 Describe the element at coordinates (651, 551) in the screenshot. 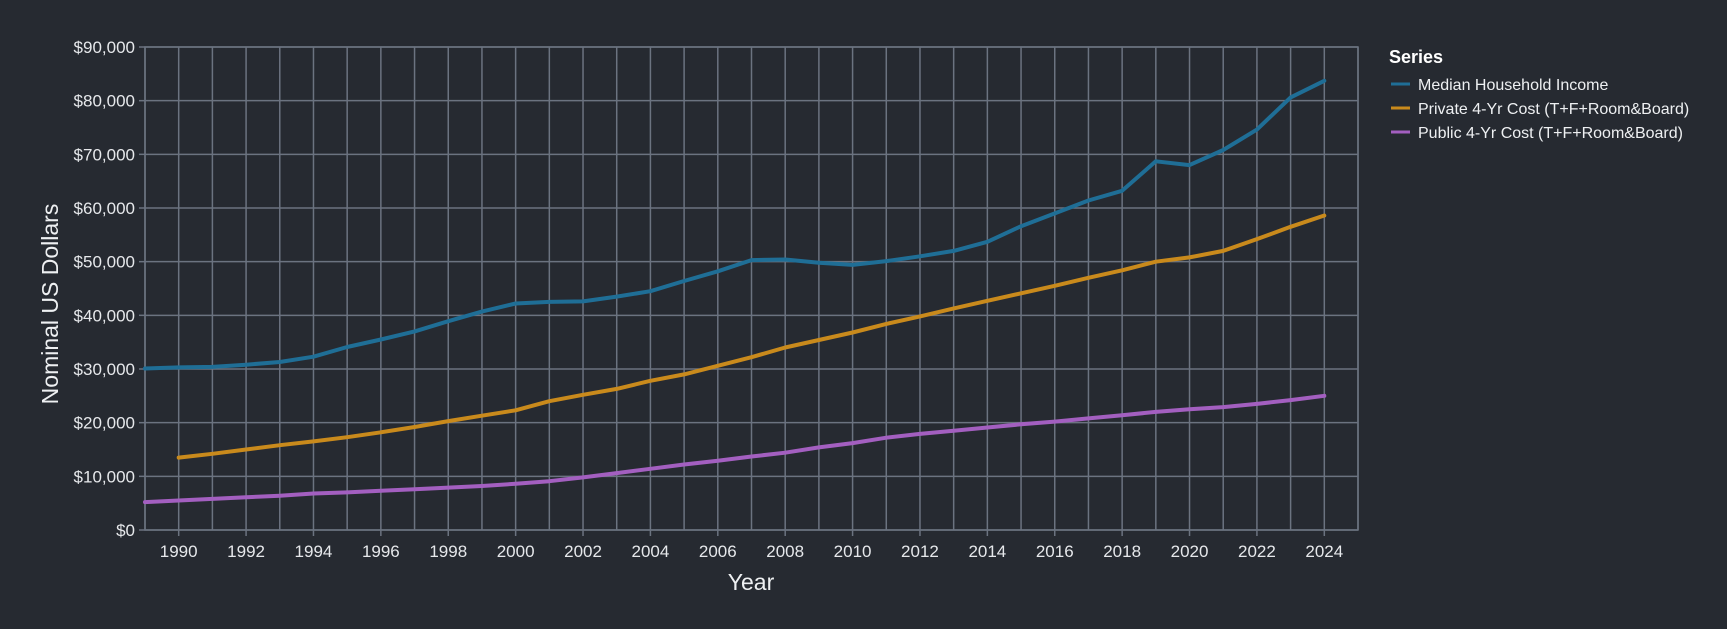

I see `x-tick-label: 2004` at that location.